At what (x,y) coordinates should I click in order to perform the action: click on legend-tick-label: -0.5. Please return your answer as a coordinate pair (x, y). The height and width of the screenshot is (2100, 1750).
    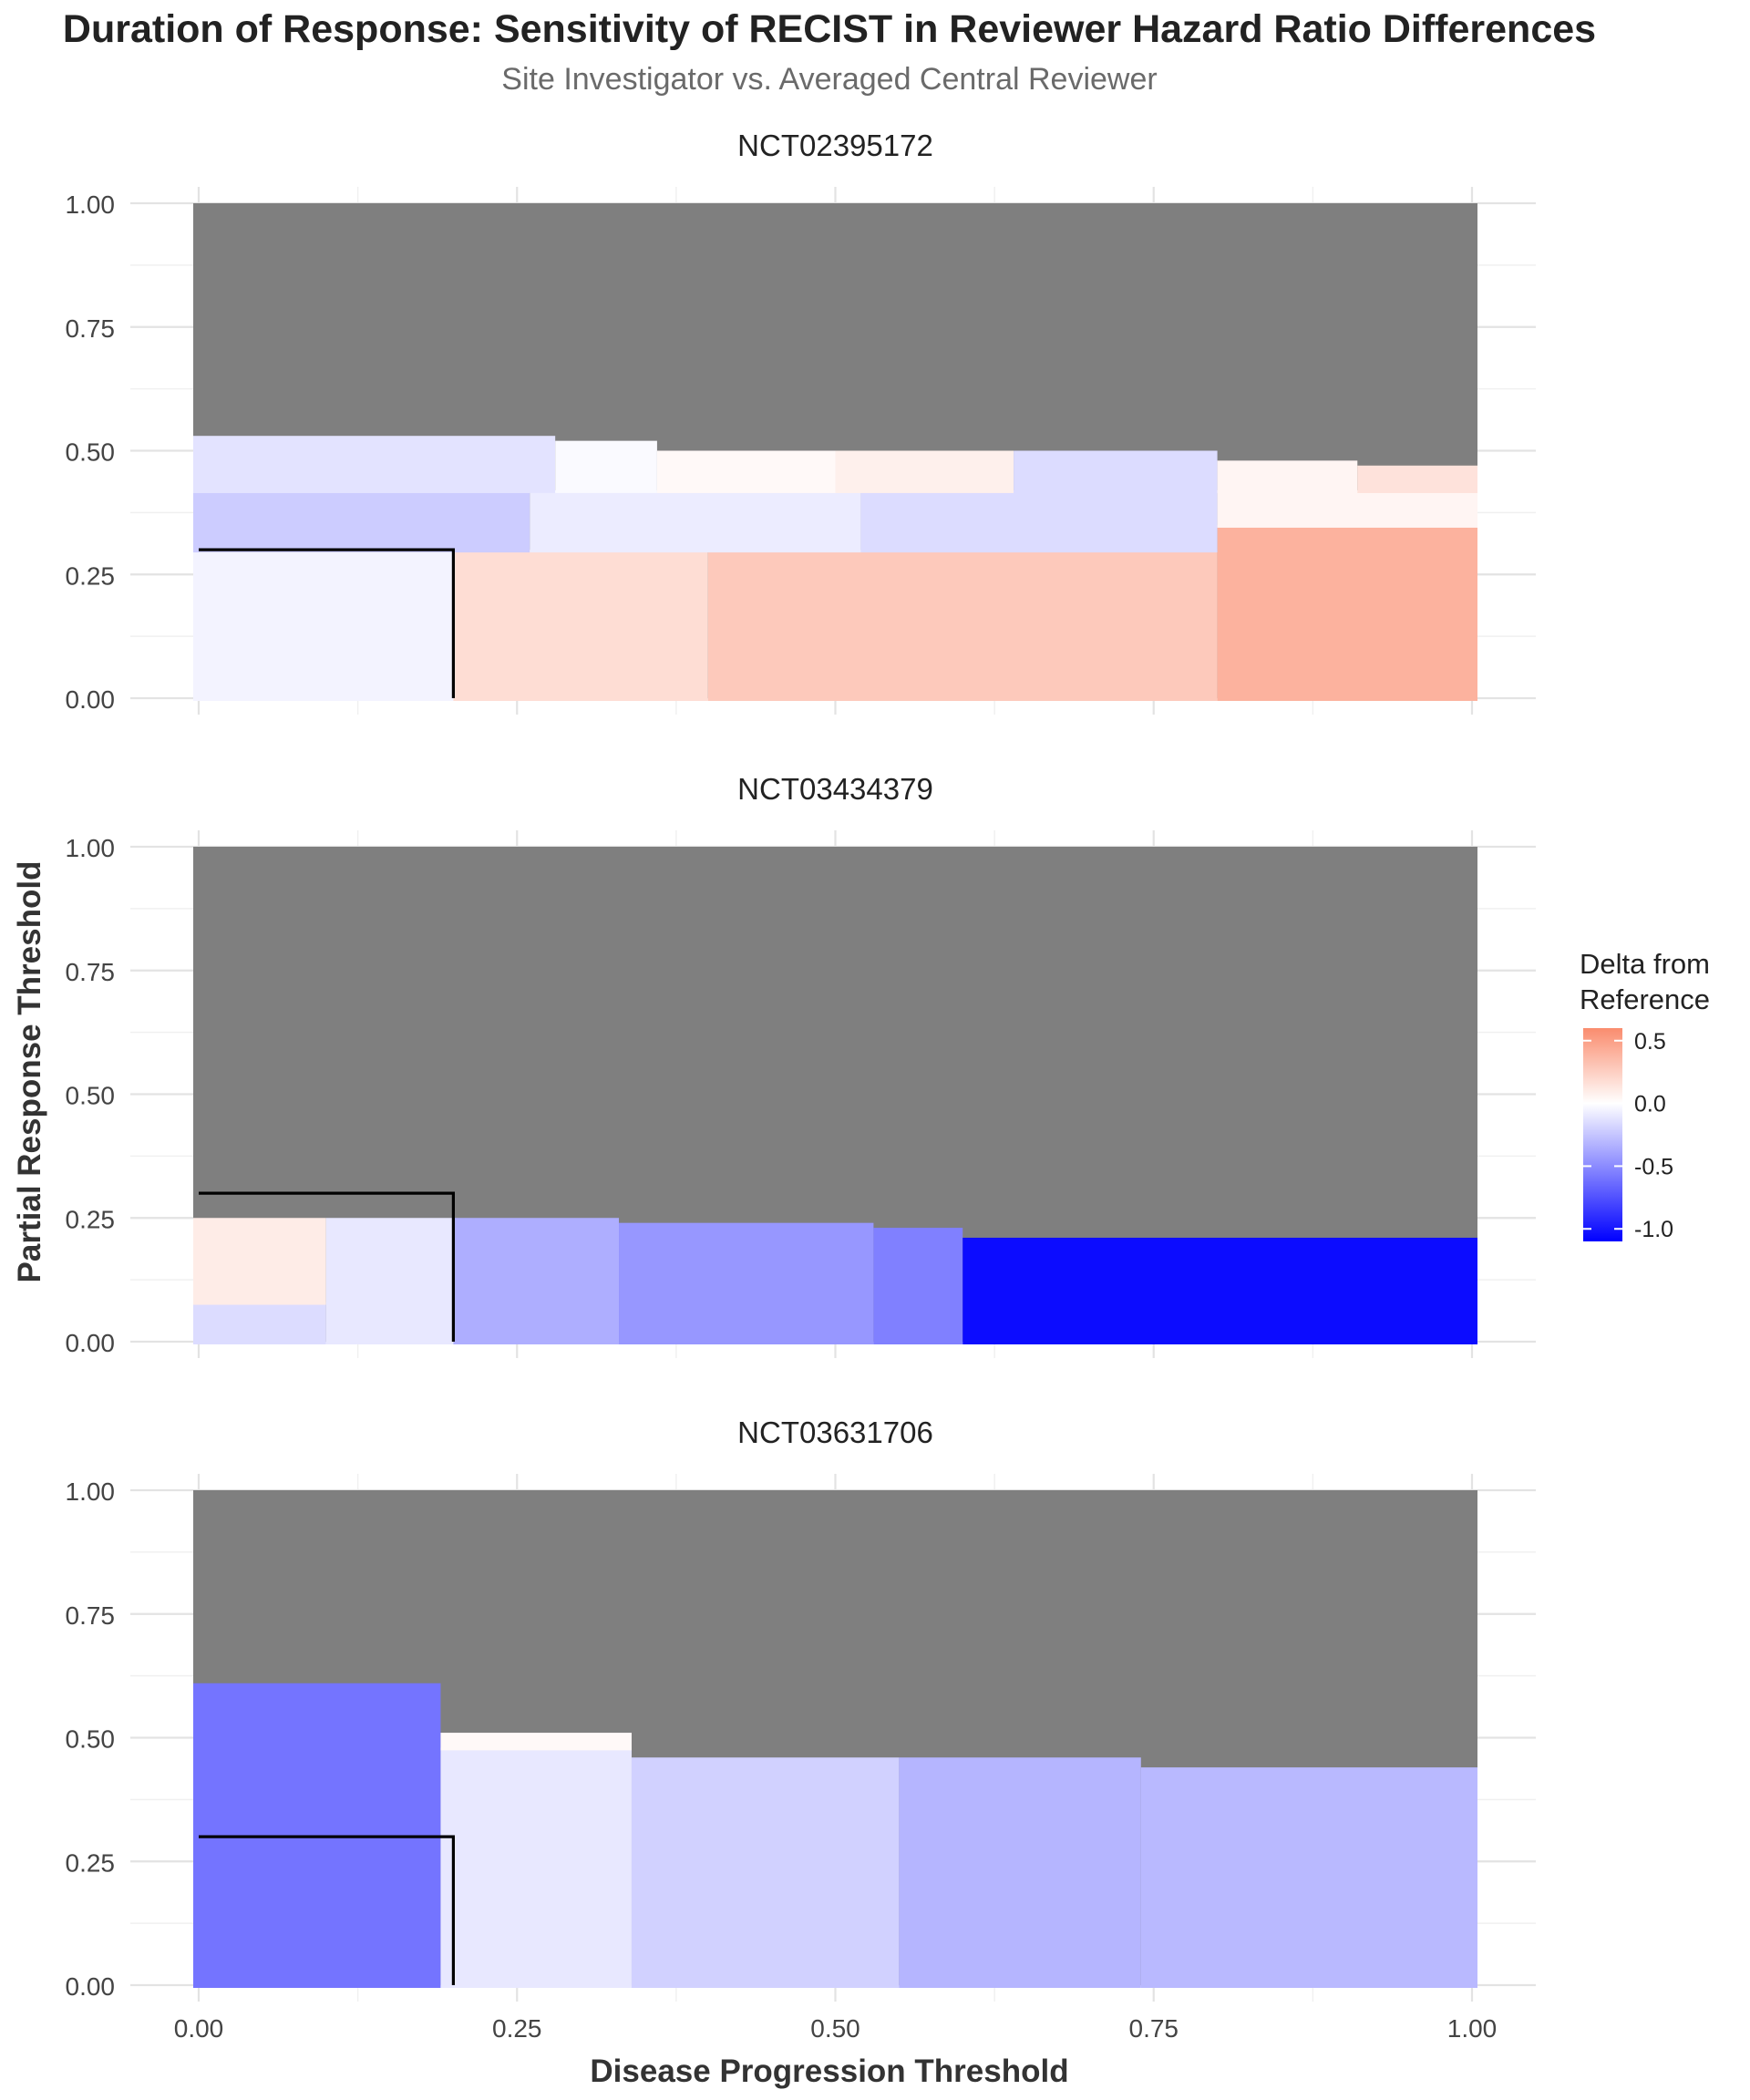
    Looking at the image, I should click on (1654, 1166).